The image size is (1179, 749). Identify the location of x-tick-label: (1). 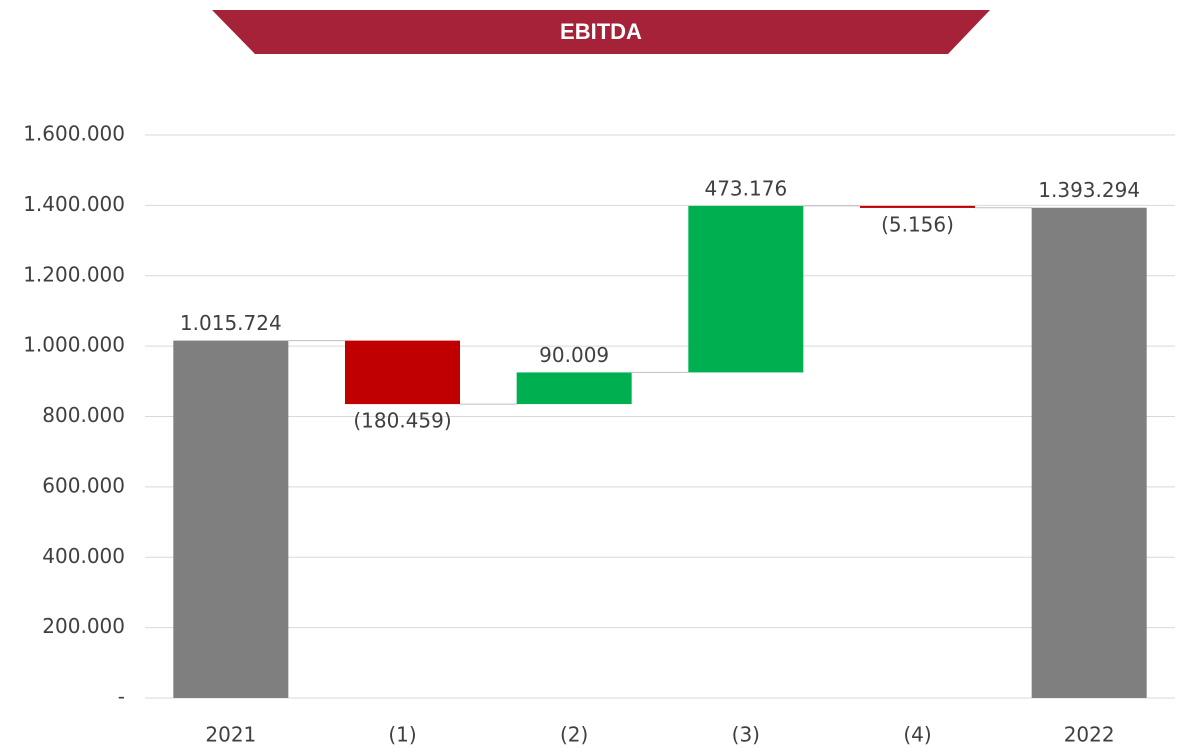
(402, 735).